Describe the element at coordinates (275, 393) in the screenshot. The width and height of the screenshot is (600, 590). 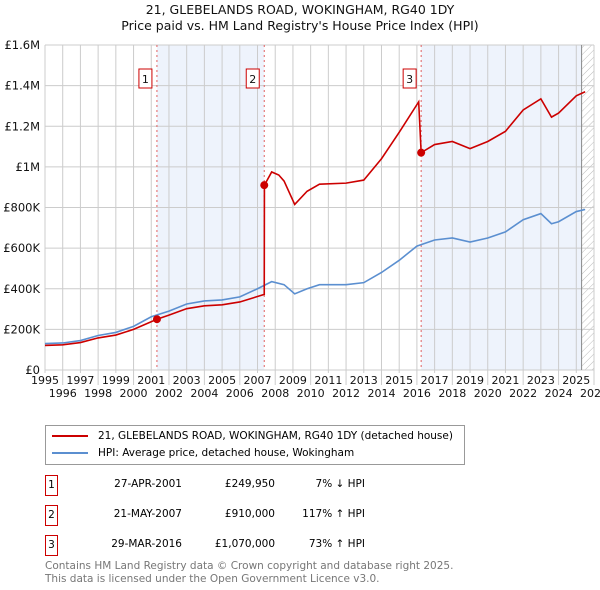
I see `x-tick-label: 2008` at that location.